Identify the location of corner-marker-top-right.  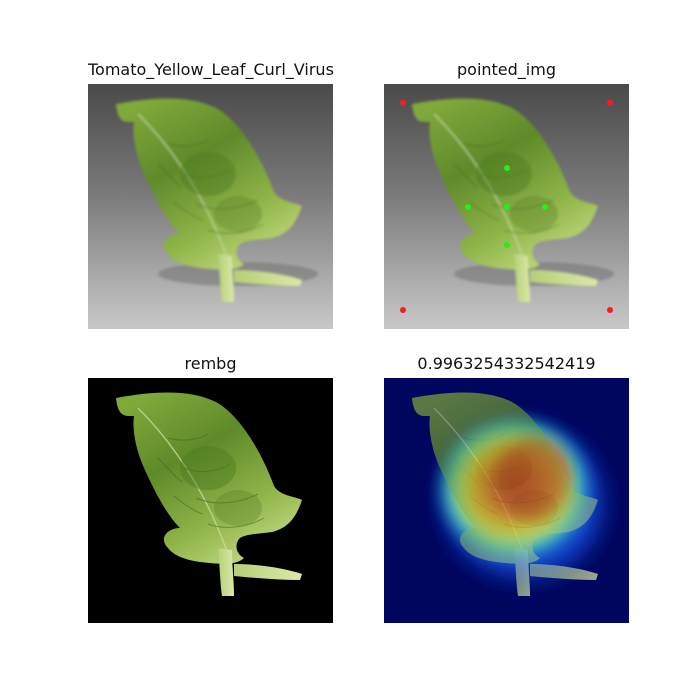
(610, 103).